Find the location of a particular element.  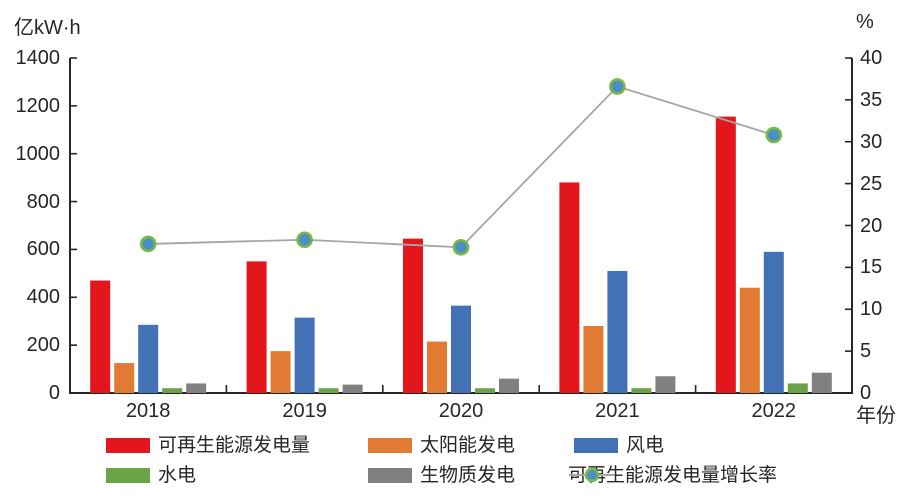

bar-1-2019 is located at coordinates (280, 372).